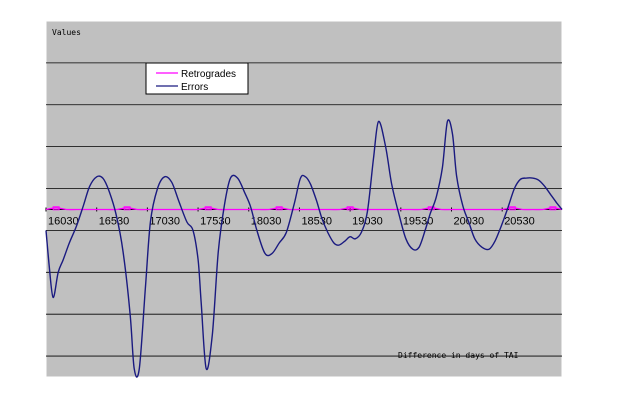 This screenshot has width=640, height=415. Describe the element at coordinates (458, 355) in the screenshot. I see `x-axis-label: Difference in days of TAI` at that location.